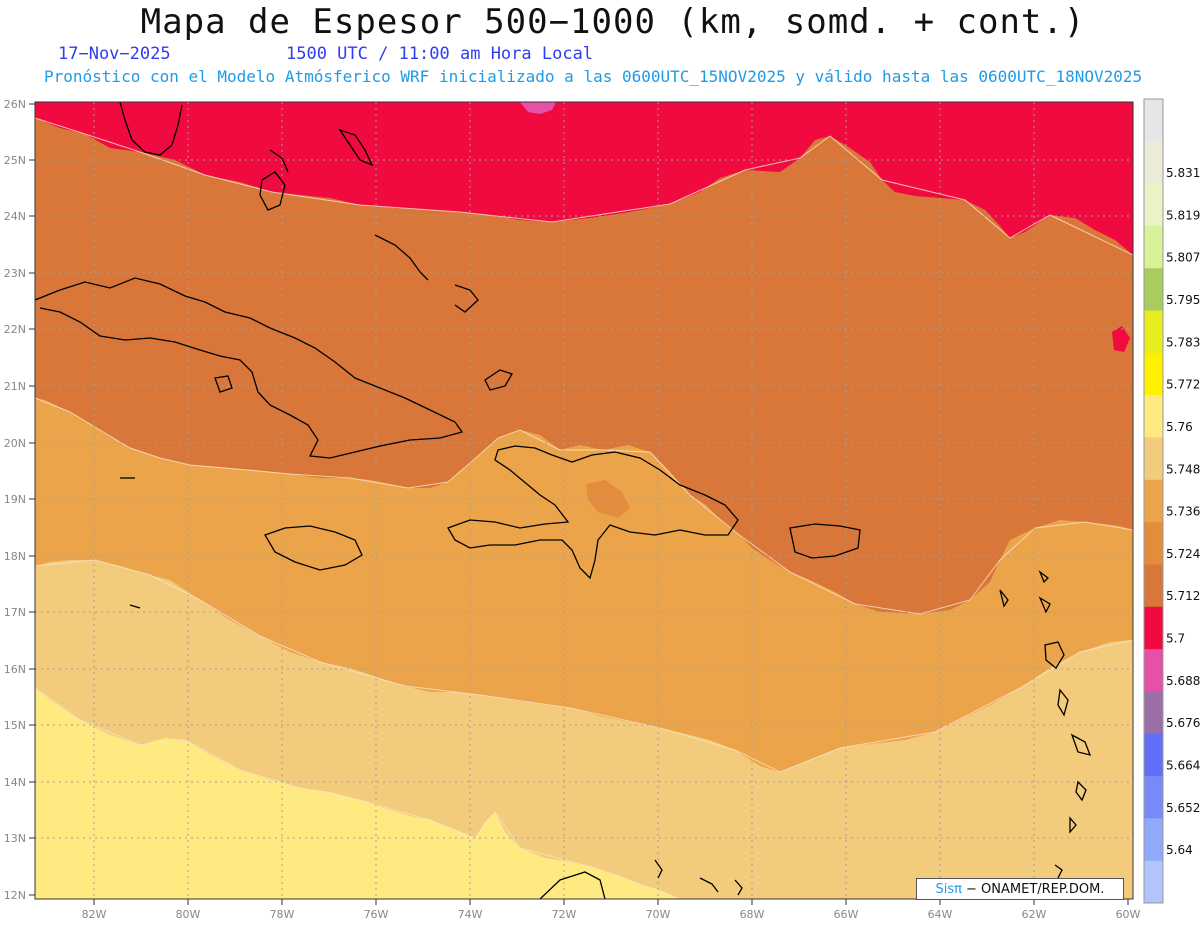 This screenshot has height=927, width=1200. Describe the element at coordinates (15, 329) in the screenshot. I see `lat-label: 22N` at that location.